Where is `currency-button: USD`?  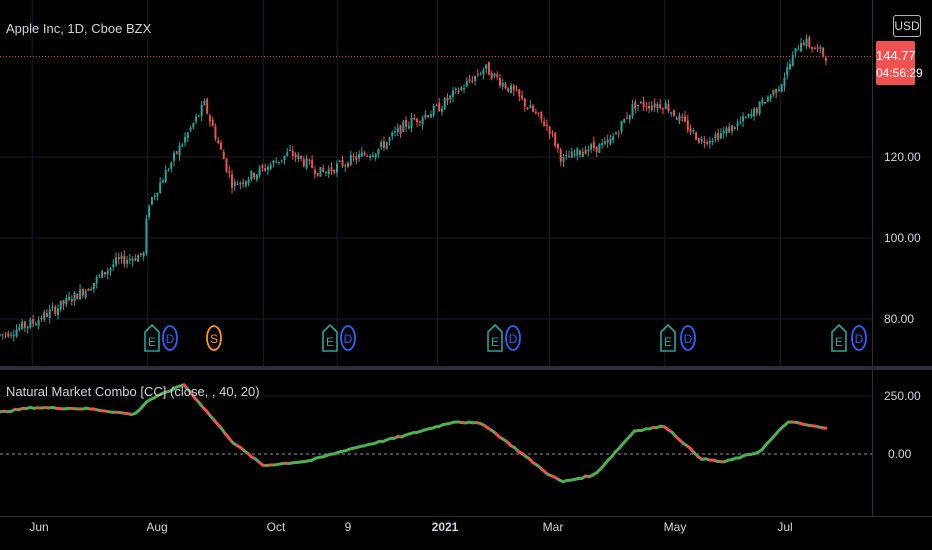
currency-button: USD is located at coordinates (907, 26).